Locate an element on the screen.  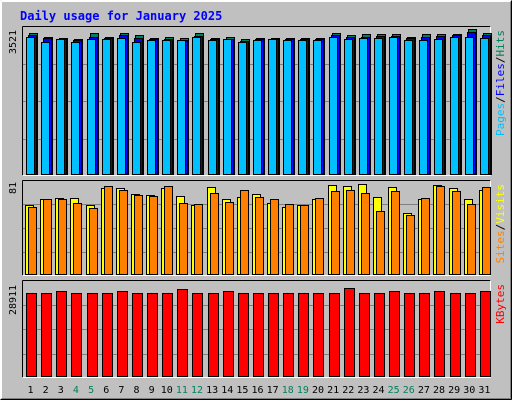
x-tick-16: 16 is located at coordinates (257, 390).